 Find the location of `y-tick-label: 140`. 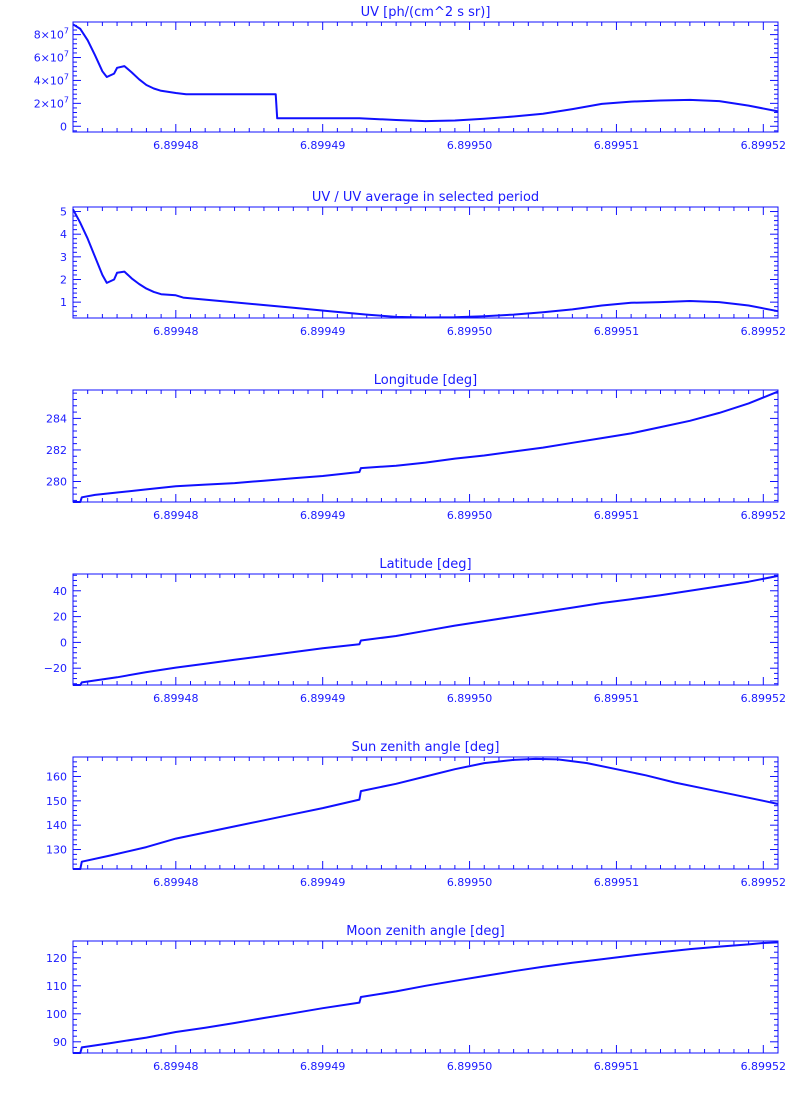

y-tick-label: 140 is located at coordinates (56, 825).